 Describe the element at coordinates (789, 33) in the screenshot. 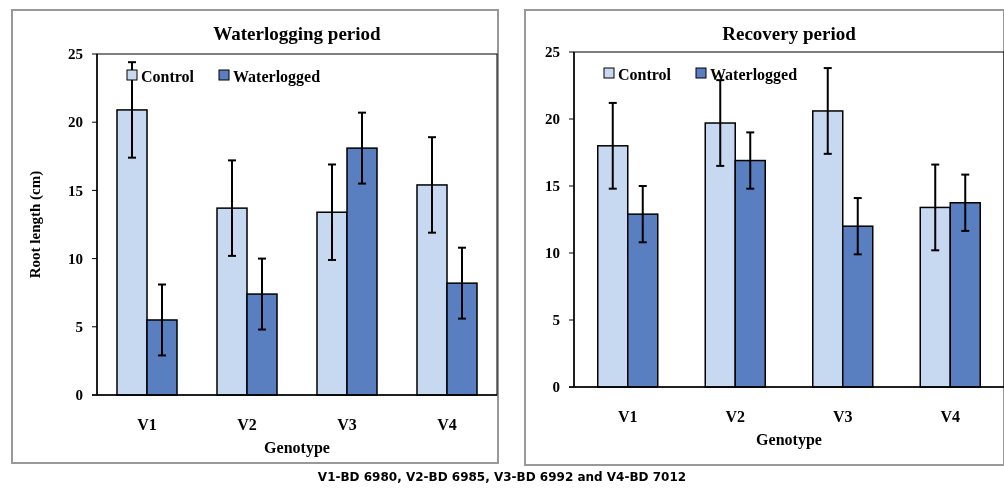

I see `chart-title: Recovery period` at that location.